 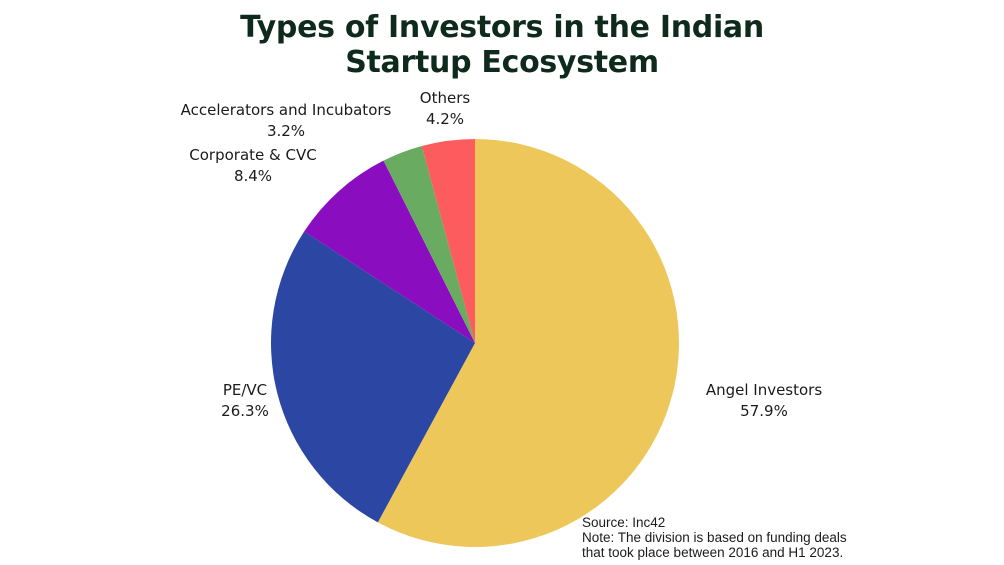 I want to click on slice-label-others: Others 4.2%, so click(x=445, y=109).